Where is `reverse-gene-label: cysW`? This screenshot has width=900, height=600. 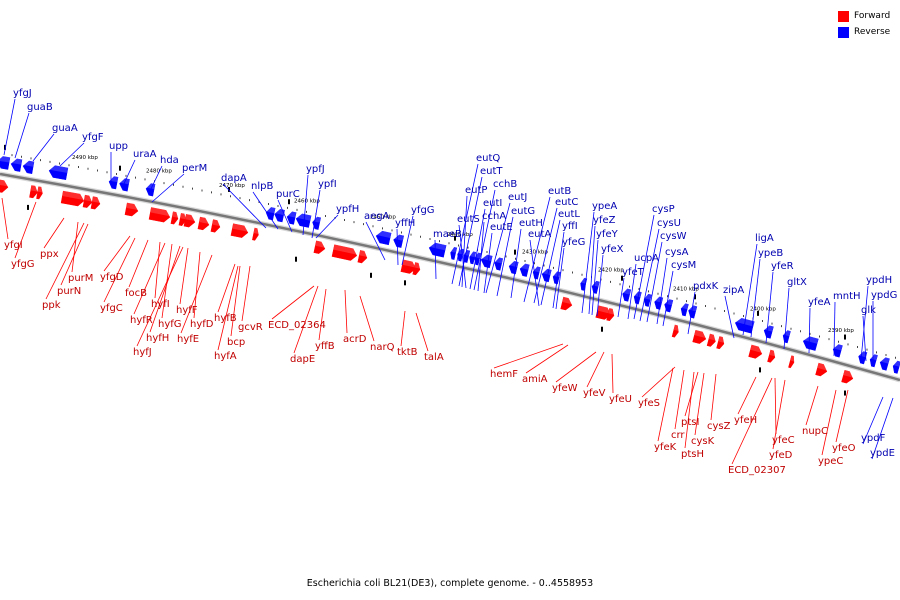
reverse-gene-label: cysW is located at coordinates (673, 236).